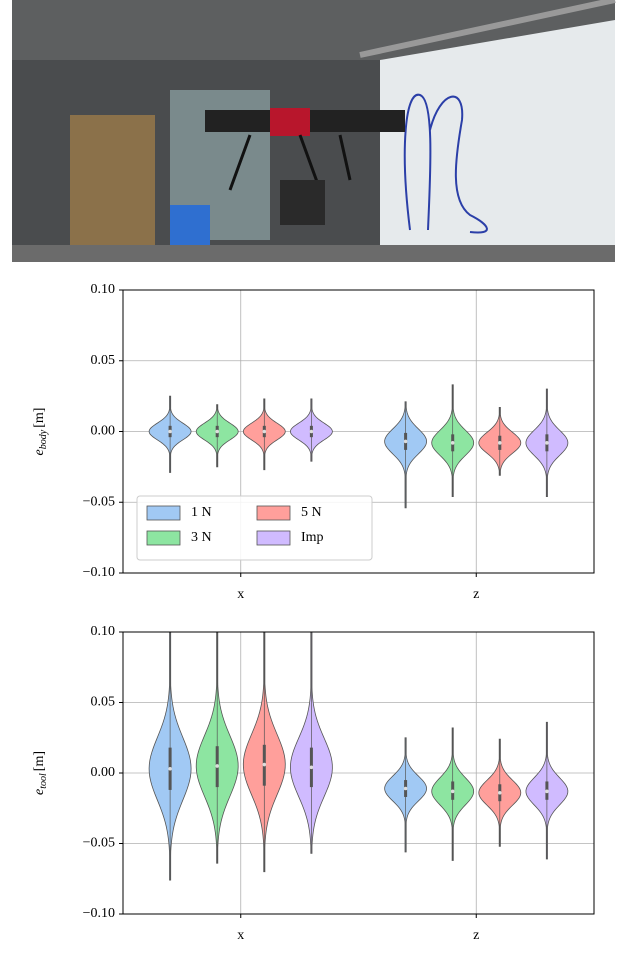 This screenshot has height=955, width=629. What do you see at coordinates (290, 122) in the screenshot?
I see `drone-core` at bounding box center [290, 122].